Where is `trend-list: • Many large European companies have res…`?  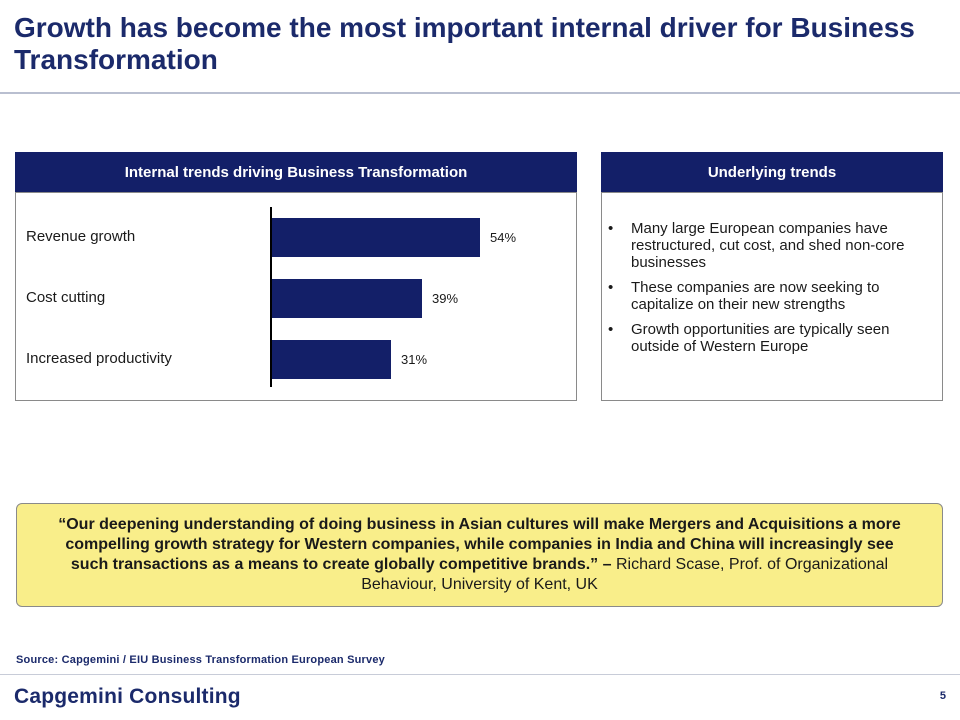
trend-list: • Many large European companies have res… is located at coordinates (768, 291).